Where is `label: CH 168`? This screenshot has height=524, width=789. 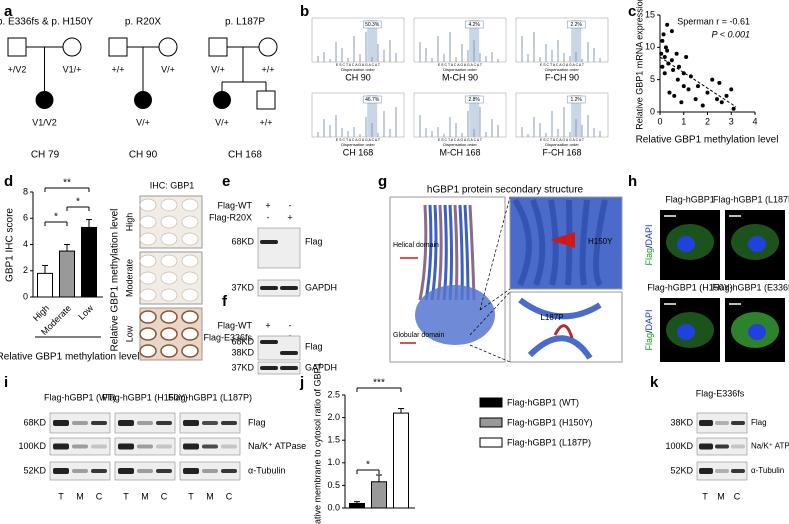
label: CH 168 is located at coordinates (358, 152).